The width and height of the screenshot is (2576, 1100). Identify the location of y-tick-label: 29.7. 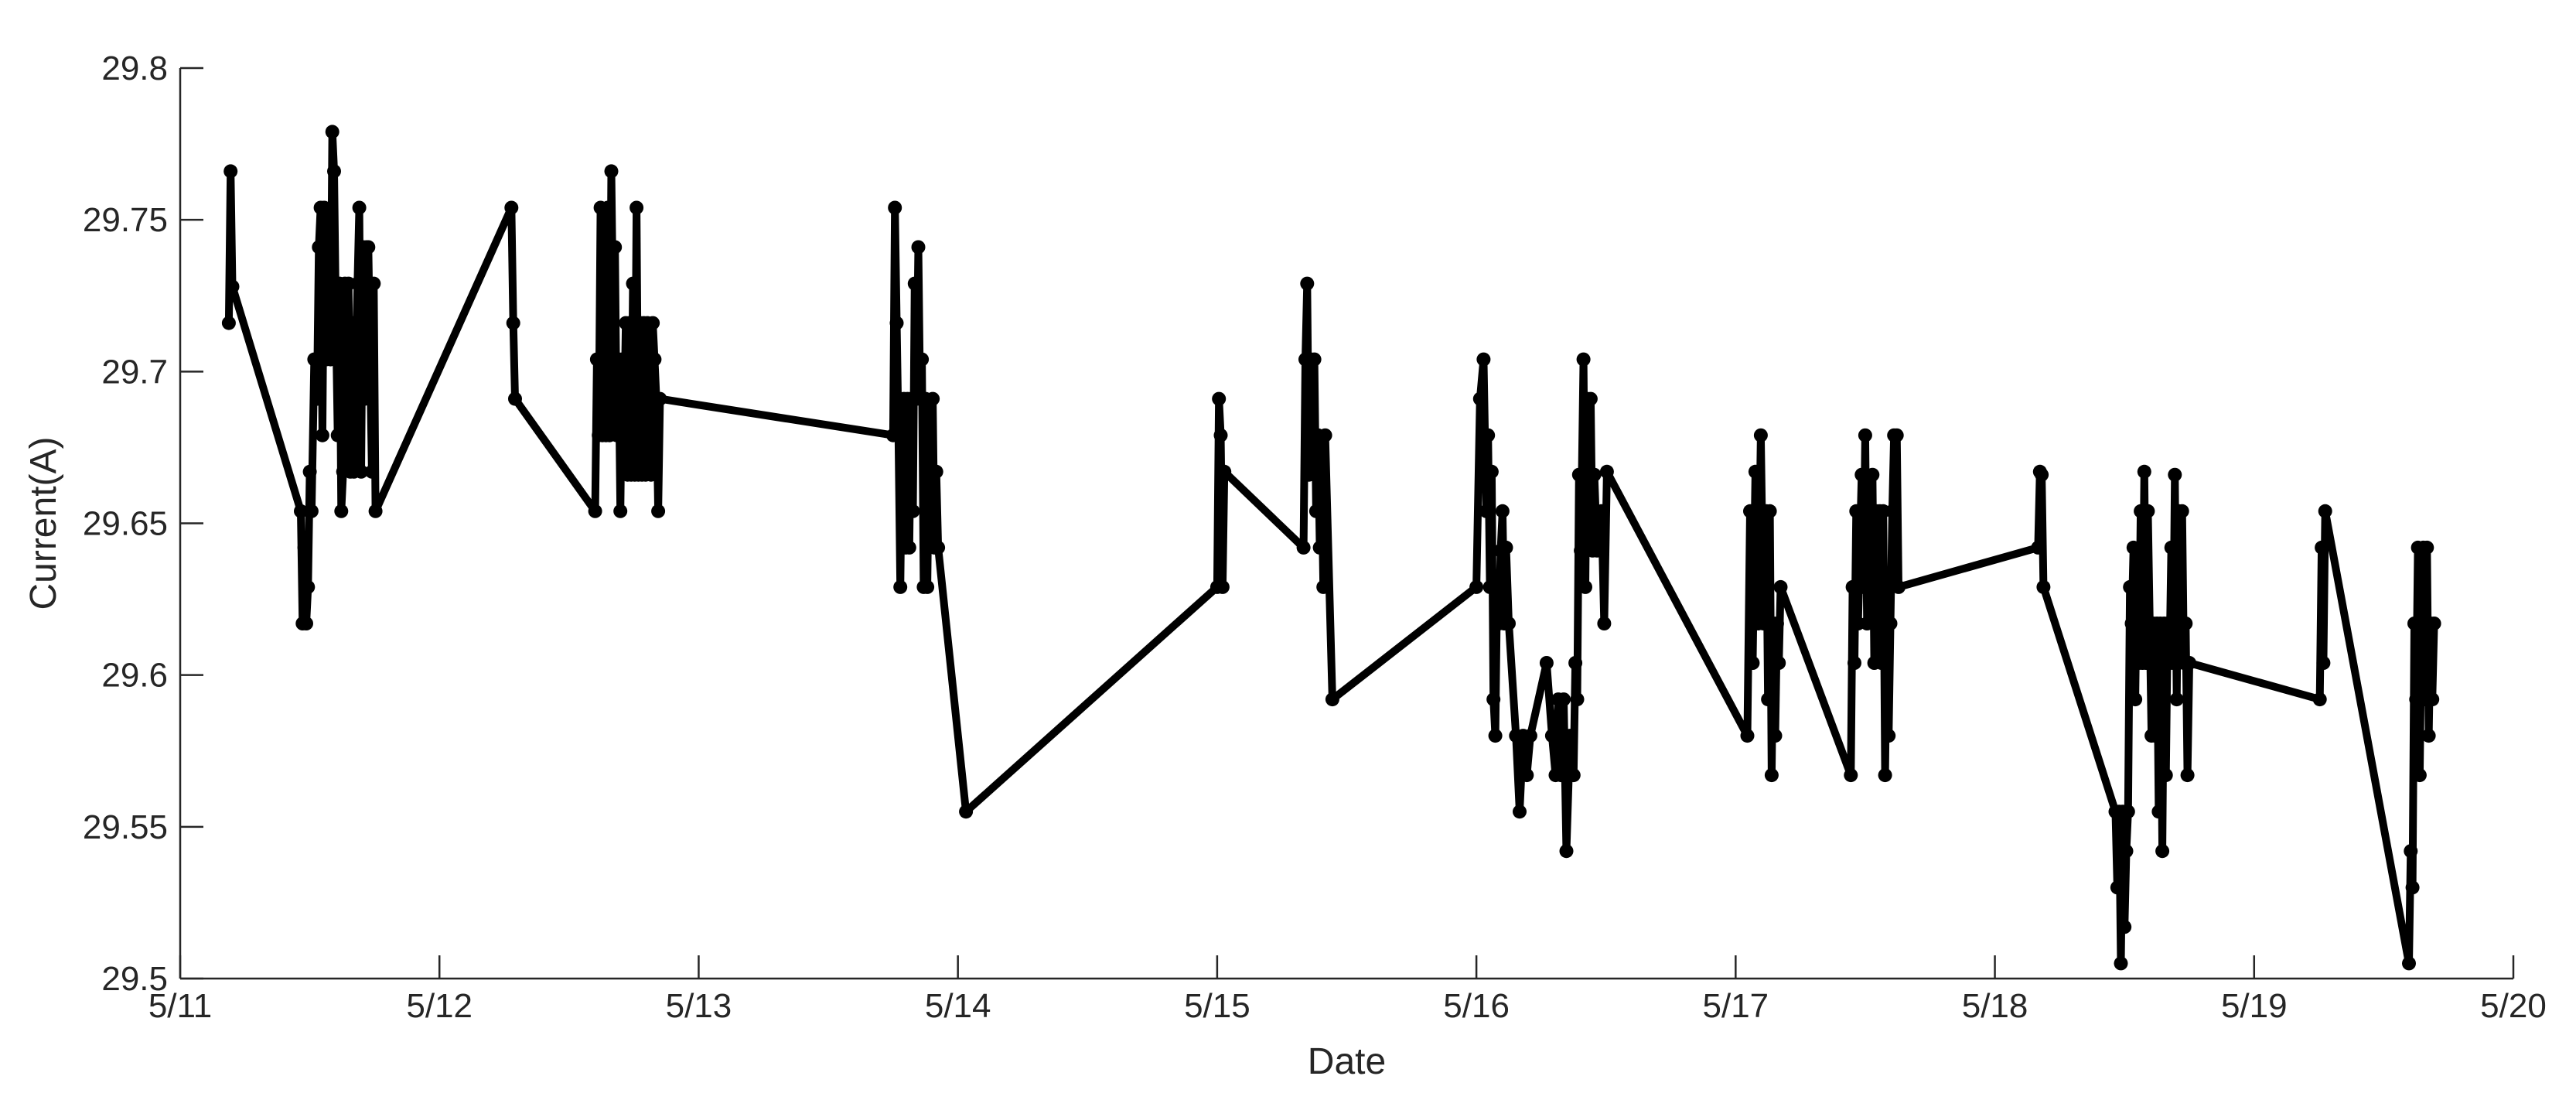
(134, 372).